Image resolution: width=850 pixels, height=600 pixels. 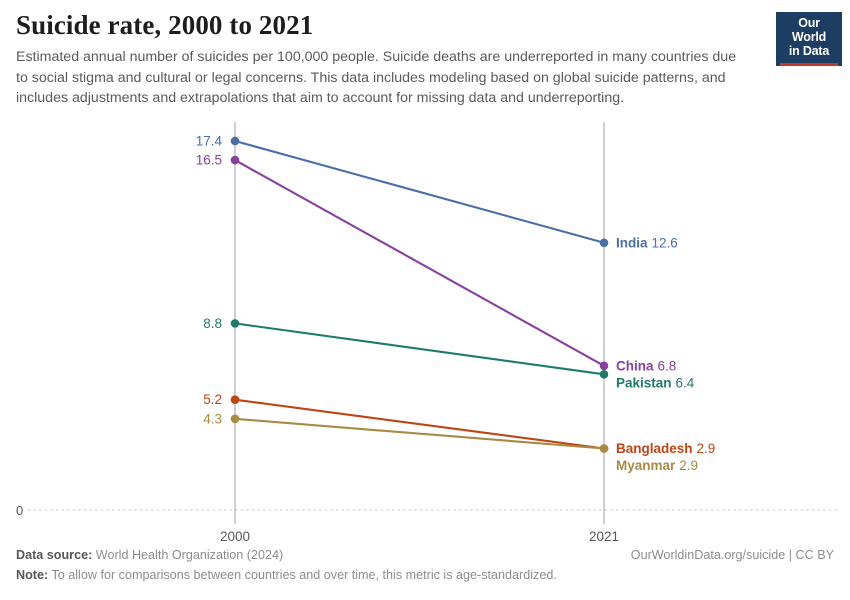 I want to click on start-value-label-pakistan: 8.8, so click(x=212, y=323).